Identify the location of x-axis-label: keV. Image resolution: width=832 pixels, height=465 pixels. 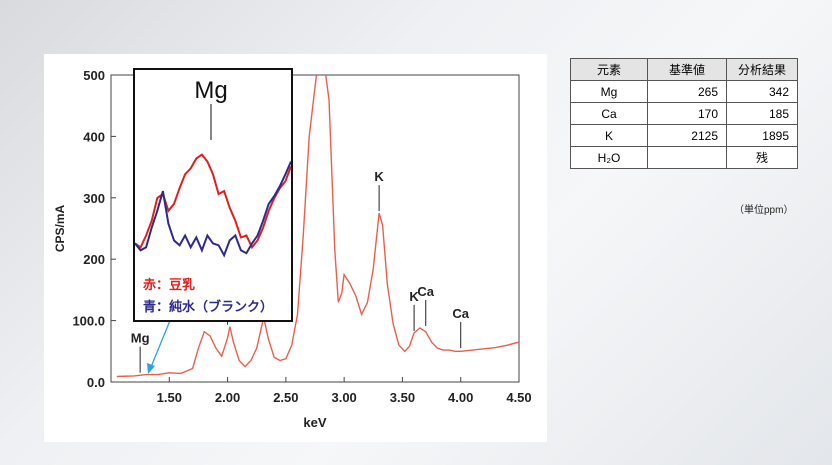
(314, 422).